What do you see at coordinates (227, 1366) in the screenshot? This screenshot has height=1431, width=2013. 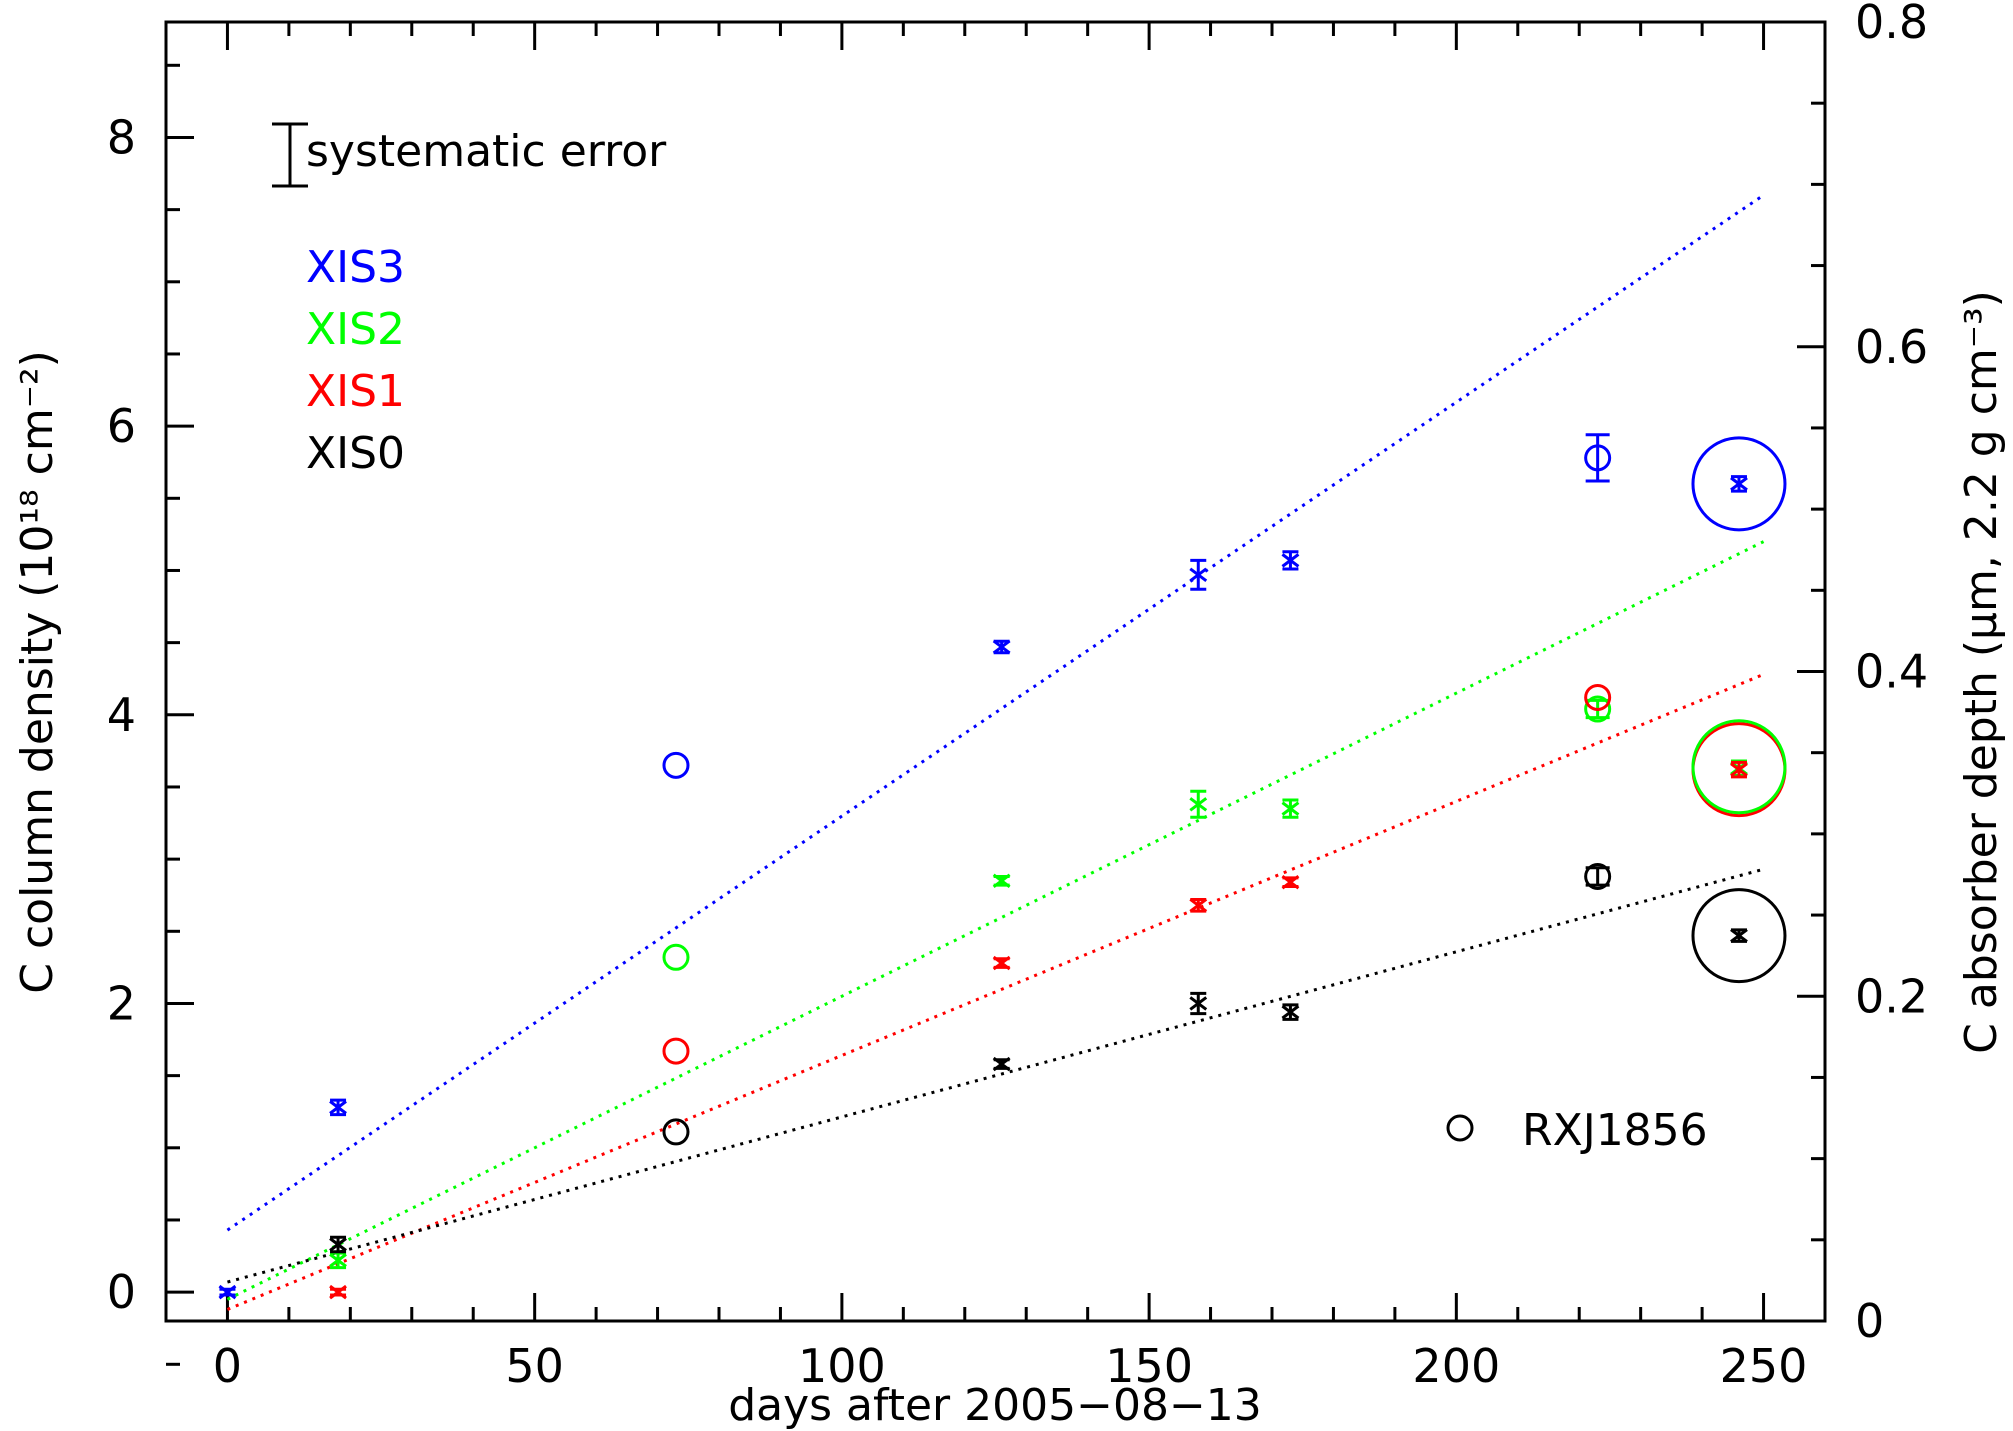 I see `x-tick-label: 0` at bounding box center [227, 1366].